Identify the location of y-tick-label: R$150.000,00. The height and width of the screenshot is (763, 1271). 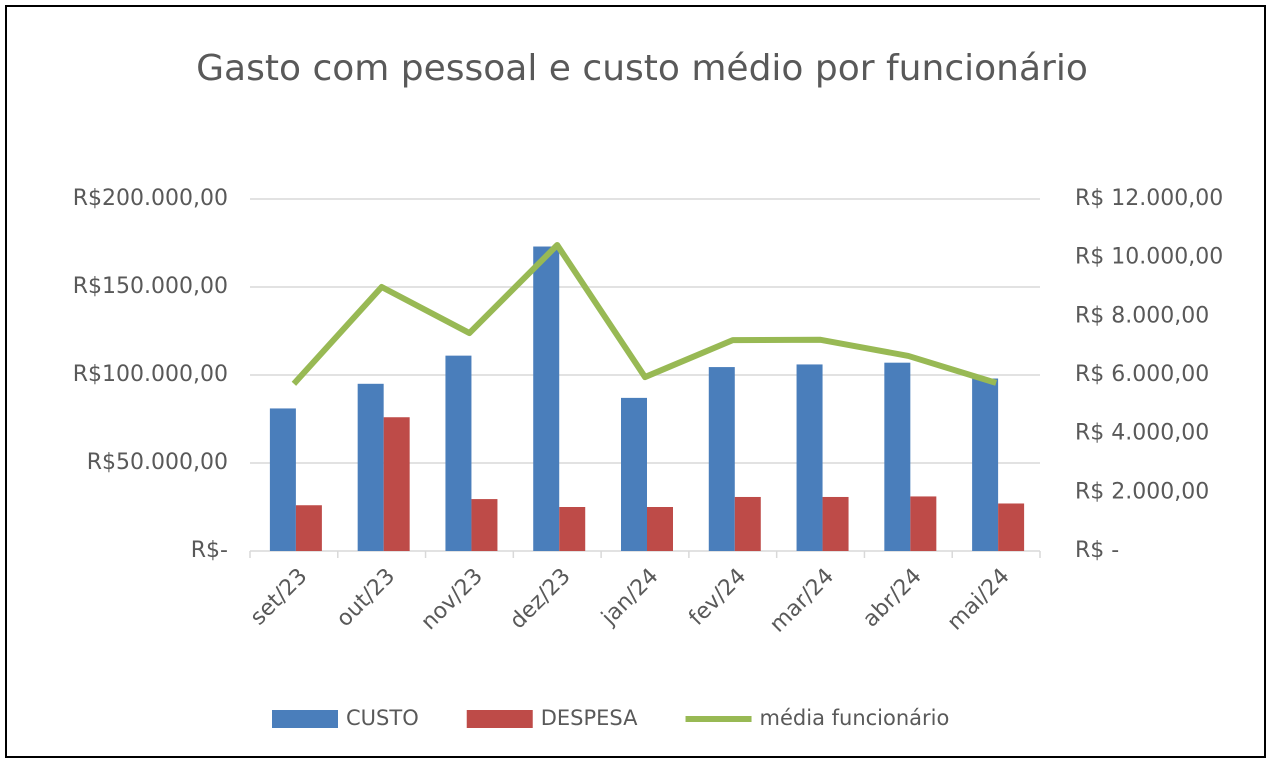
(150, 286).